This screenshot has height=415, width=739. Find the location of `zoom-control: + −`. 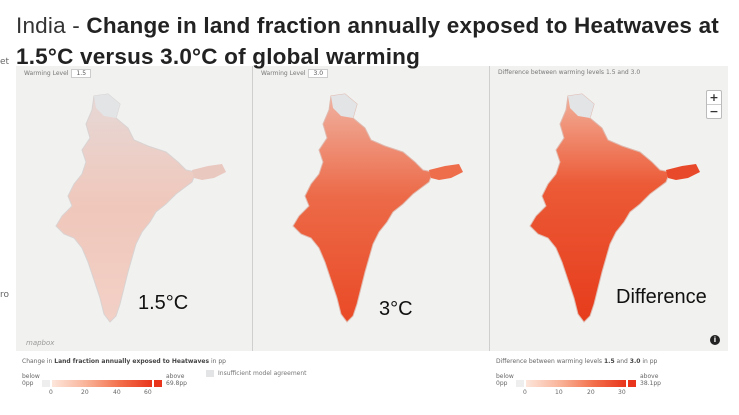

zoom-control: + − is located at coordinates (714, 104).